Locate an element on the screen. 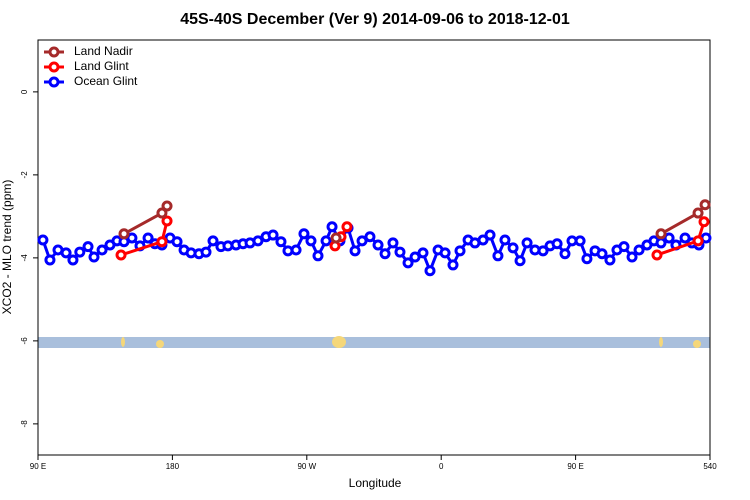 This screenshot has width=750, height=500. legend-label: Land Nadir is located at coordinates (103, 51).